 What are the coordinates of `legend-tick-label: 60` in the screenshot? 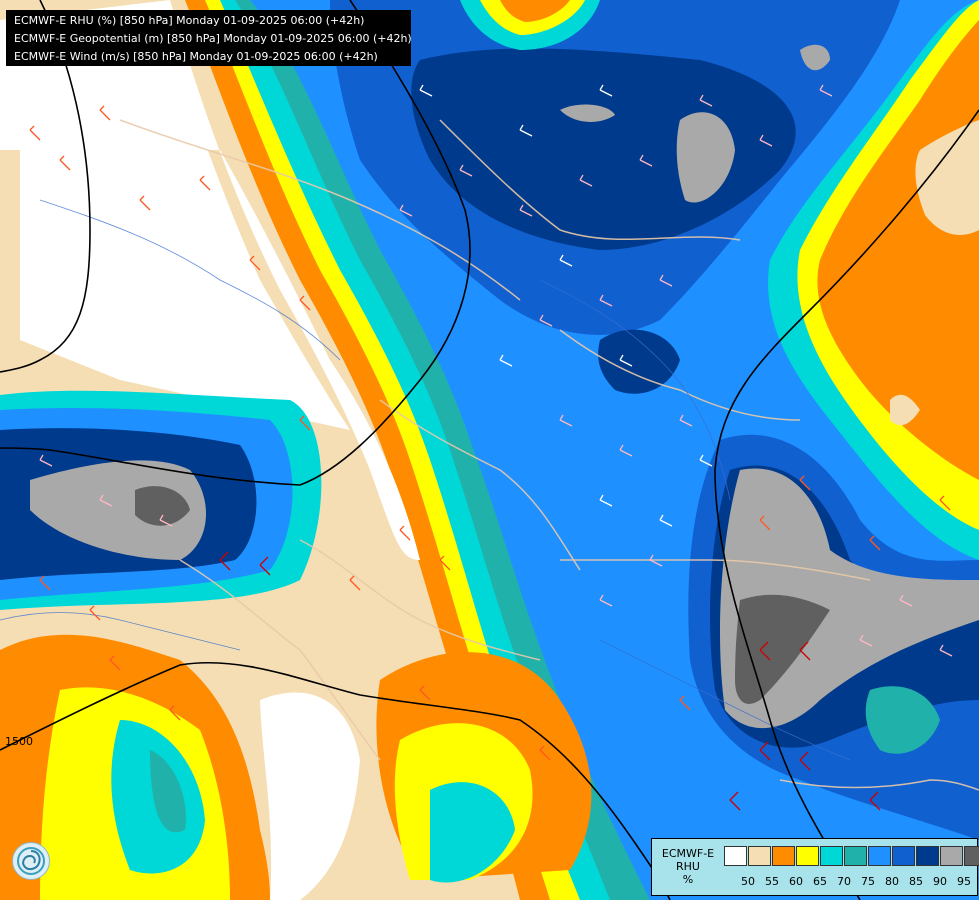 It's located at (796, 881).